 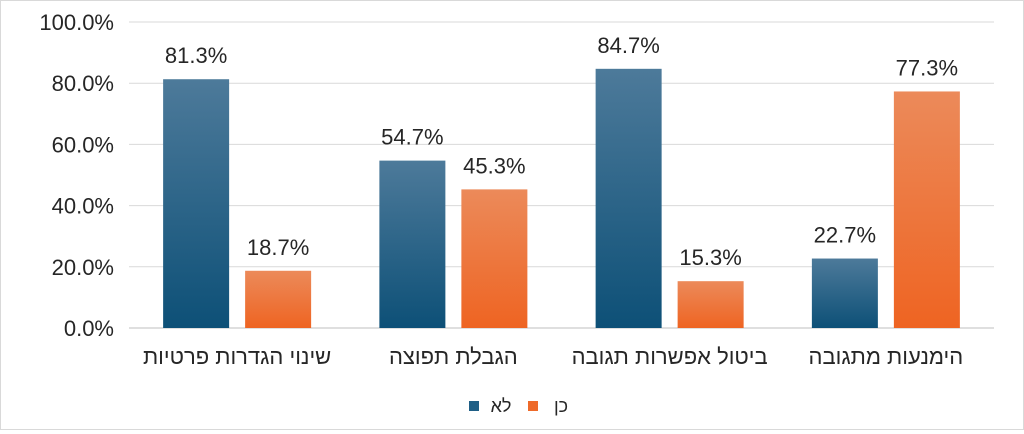 I want to click on x-tick-label: שינוי הגדרות פרטיות, so click(x=237, y=356).